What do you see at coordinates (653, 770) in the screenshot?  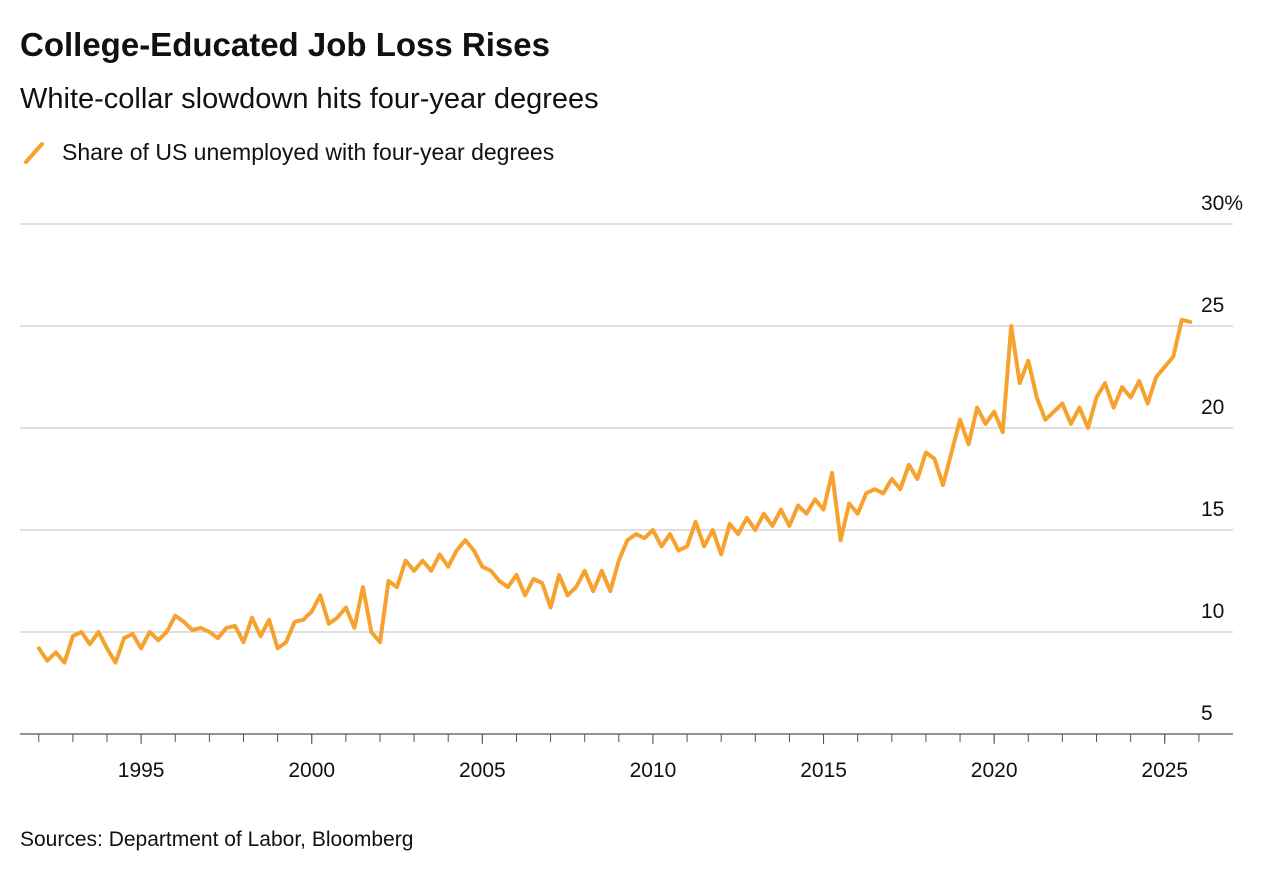 I see `x-tick-label: 2010` at bounding box center [653, 770].